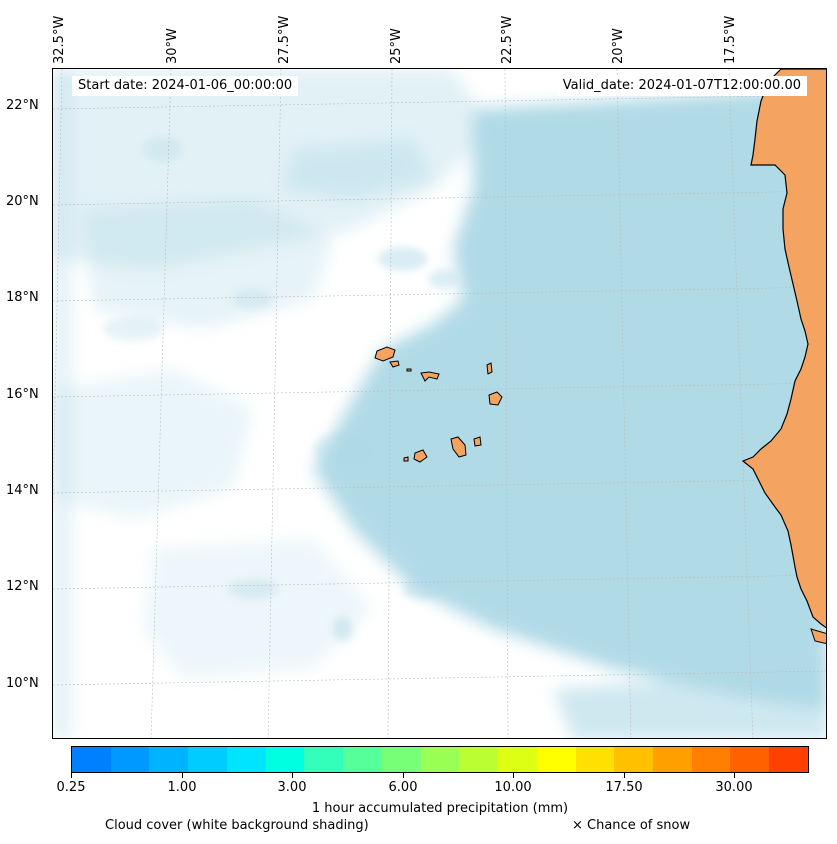  I want to click on colorbar-tick-label: 17.50, so click(624, 787).